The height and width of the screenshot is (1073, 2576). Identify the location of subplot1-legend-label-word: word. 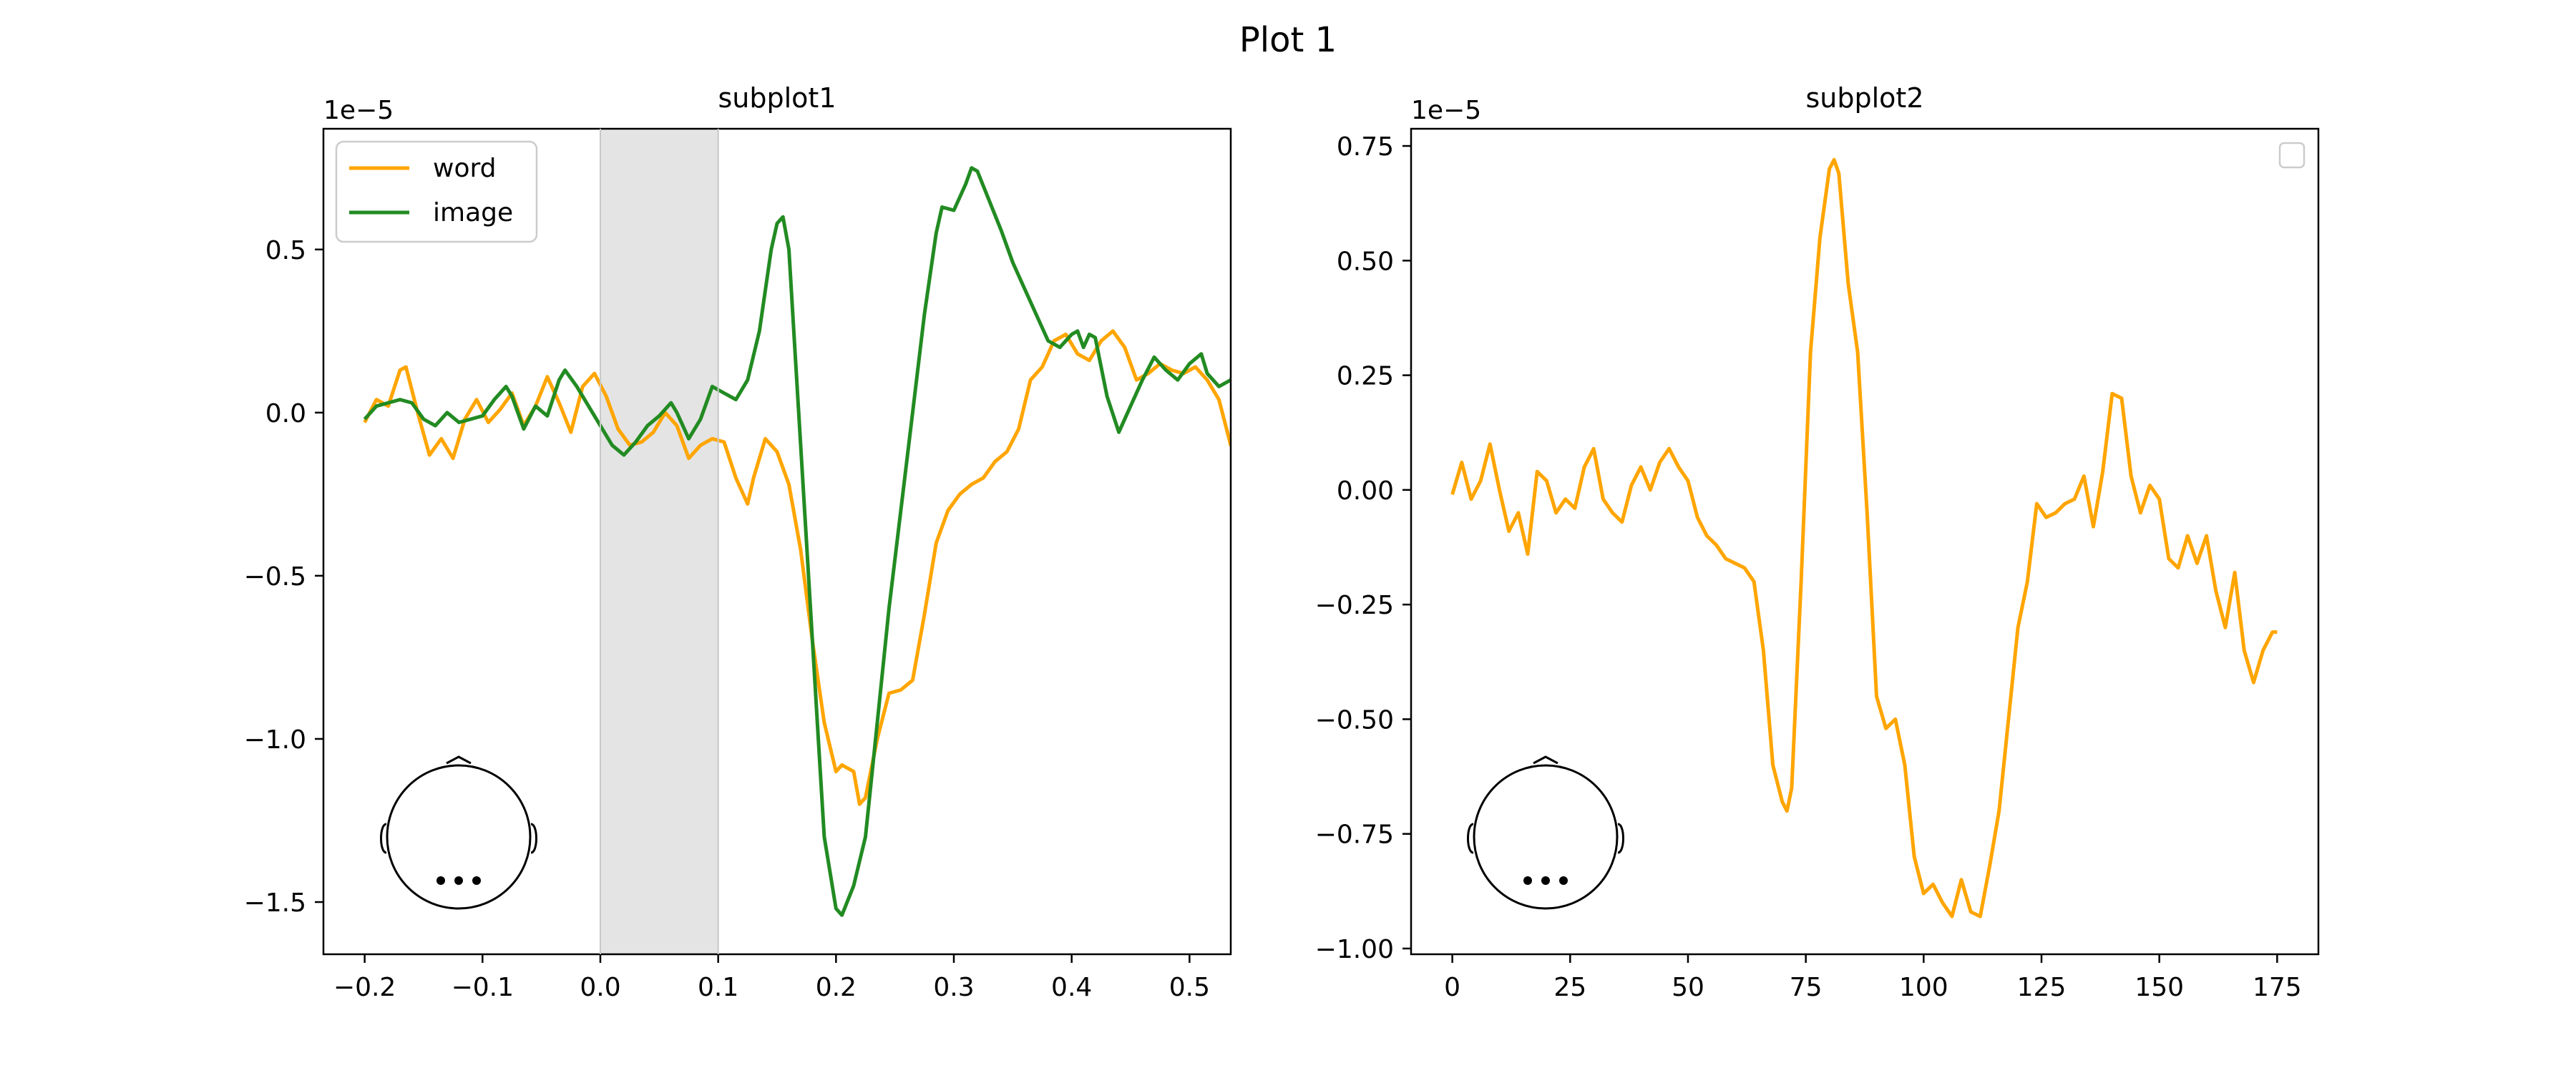
(465, 168).